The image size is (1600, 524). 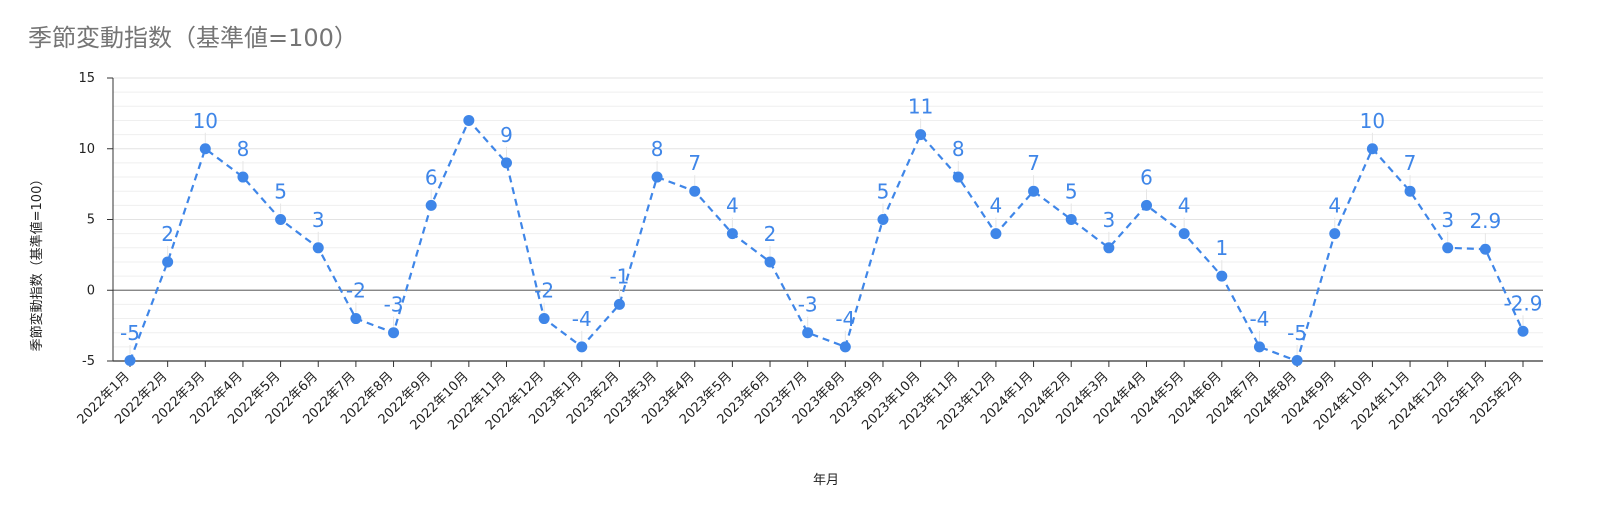 I want to click on y-tick-label: 15, so click(x=86, y=78).